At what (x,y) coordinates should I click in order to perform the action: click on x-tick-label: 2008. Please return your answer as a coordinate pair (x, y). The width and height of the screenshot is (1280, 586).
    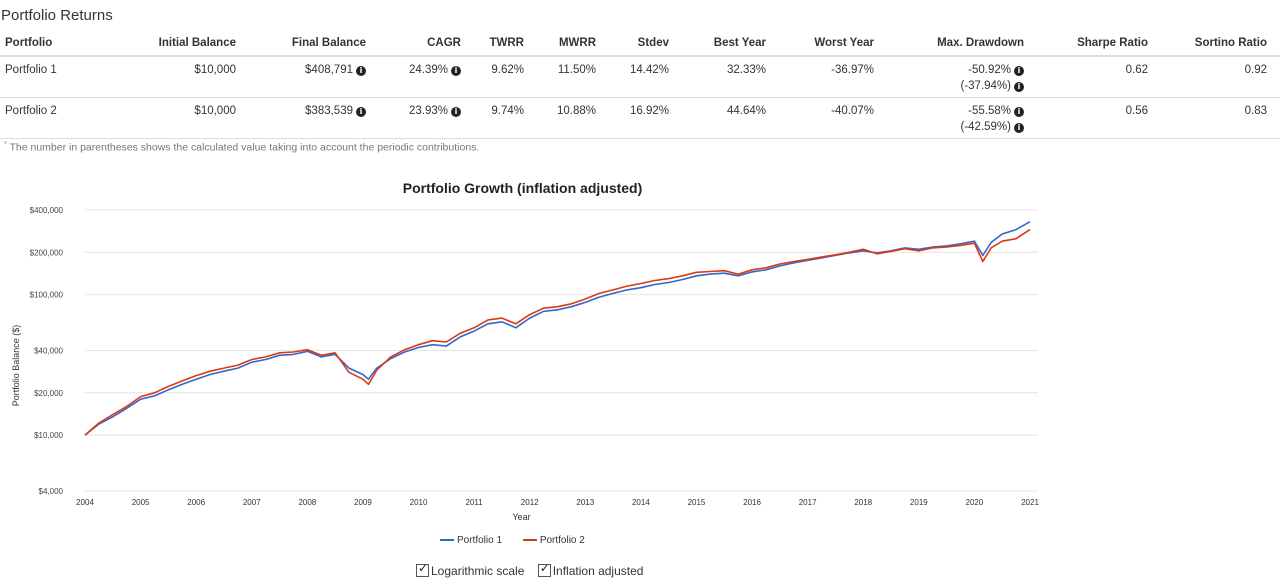
    Looking at the image, I should click on (307, 502).